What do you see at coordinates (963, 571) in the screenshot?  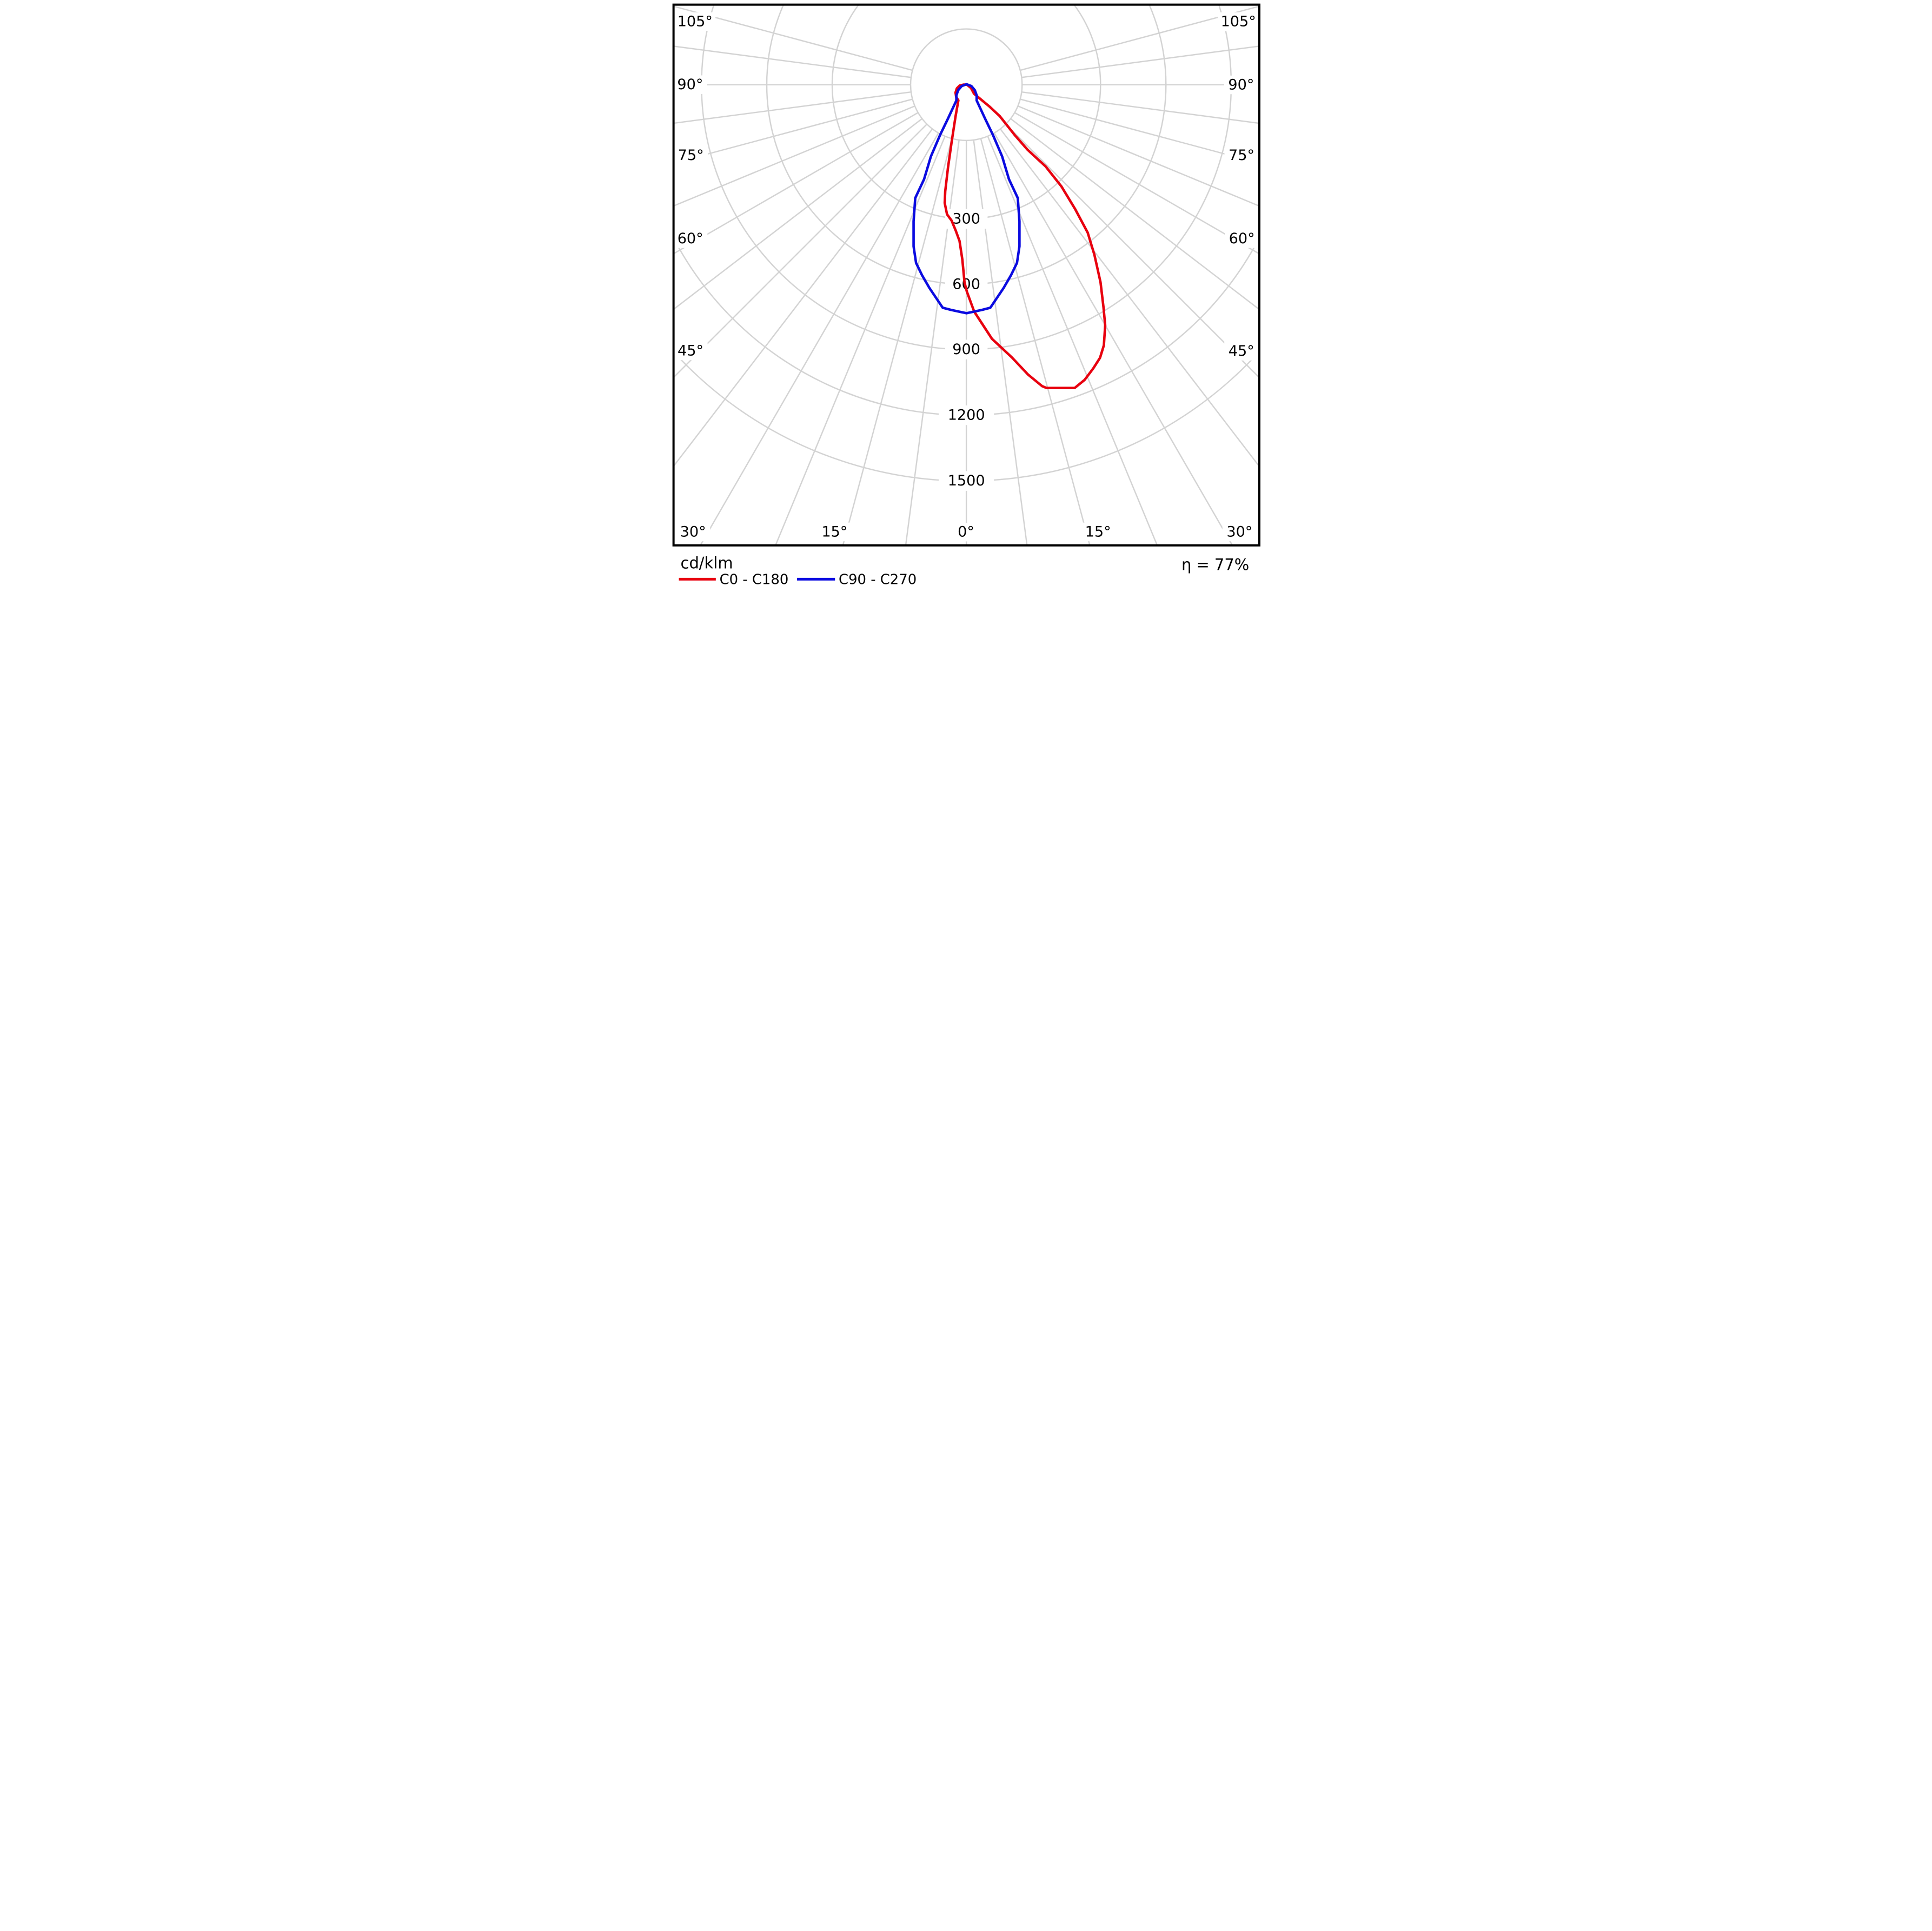 I see `legend: cd/klm C0 - C180 C90 - C270 η = 77%` at bounding box center [963, 571].